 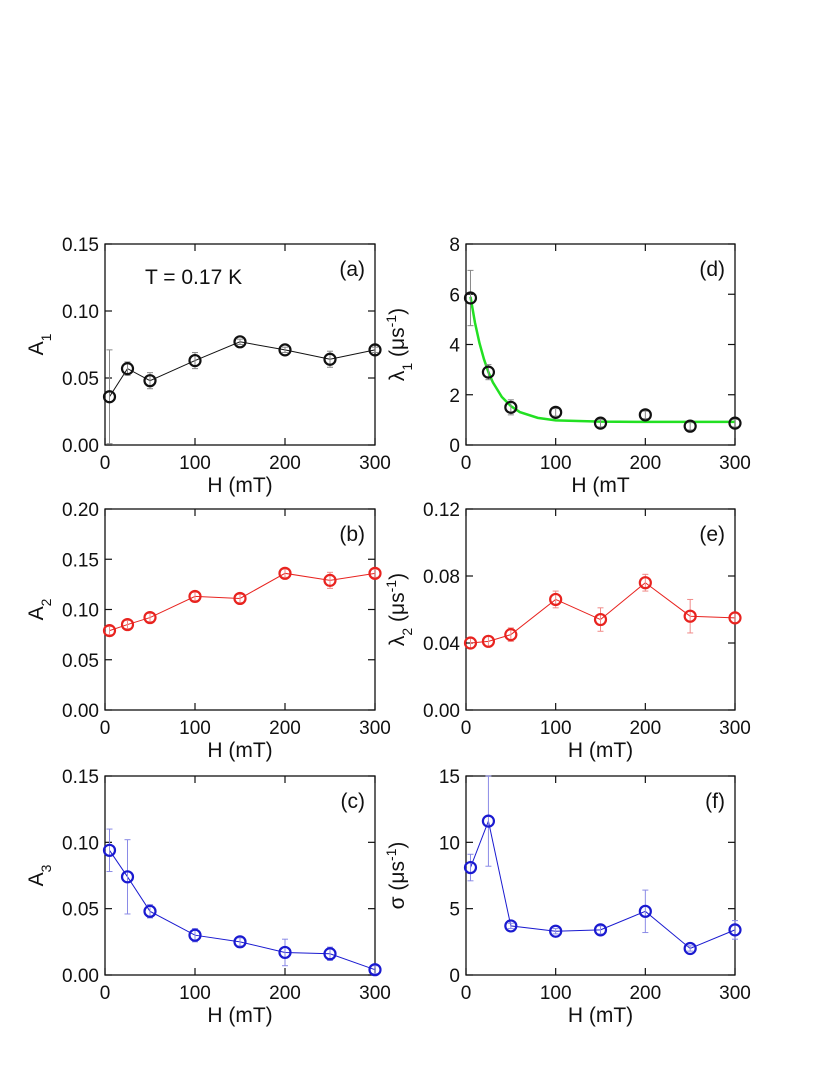 I want to click on plot-frame, so click(x=240, y=609).